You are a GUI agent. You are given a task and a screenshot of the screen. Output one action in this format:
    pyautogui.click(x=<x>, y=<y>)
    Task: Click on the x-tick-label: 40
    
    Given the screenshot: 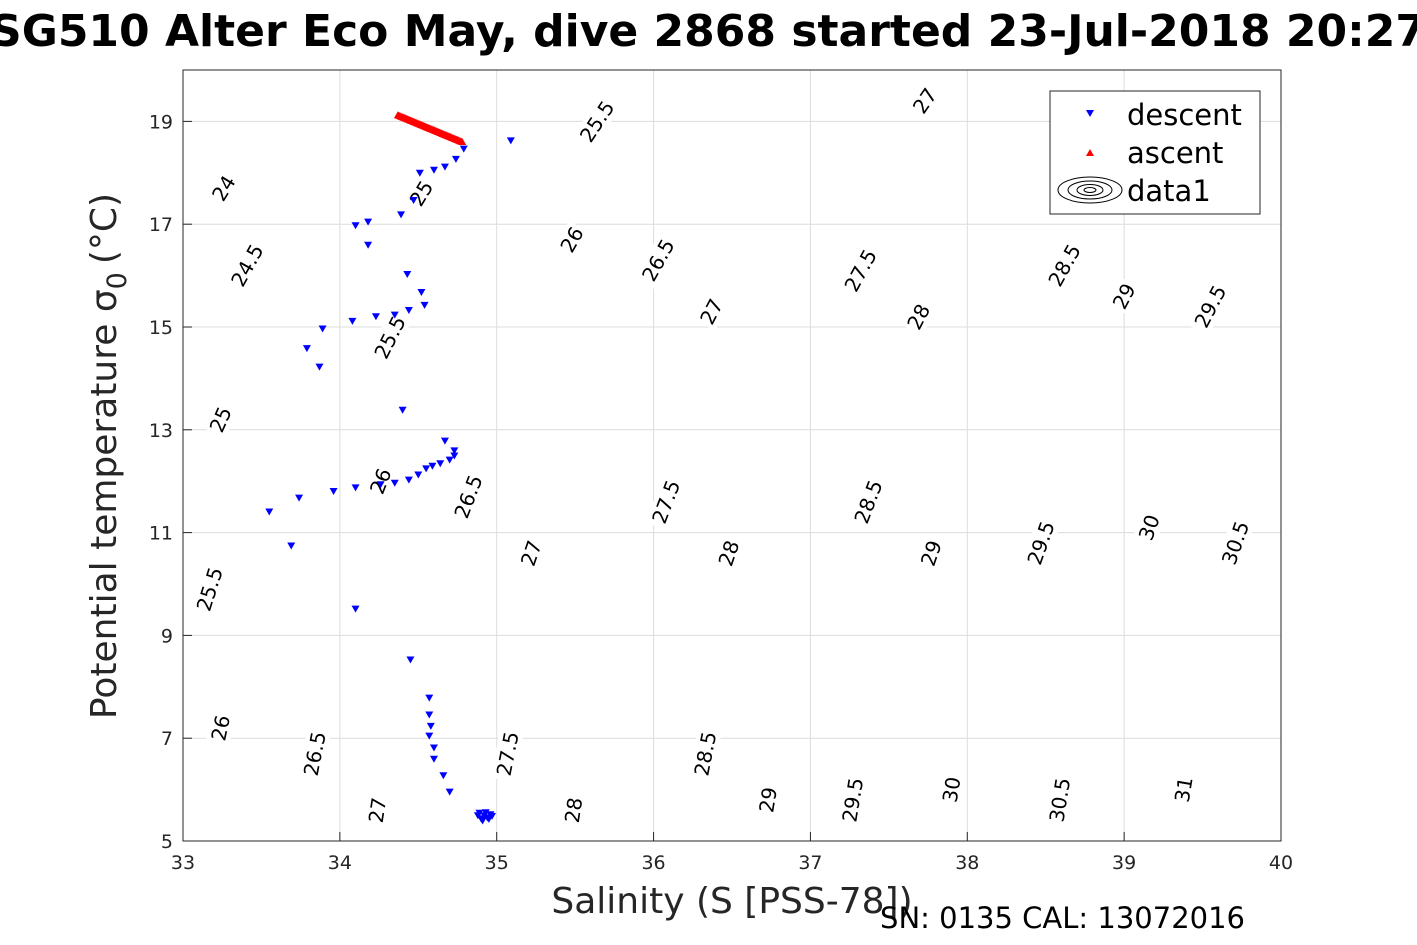 What is the action you would take?
    pyautogui.click(x=1281, y=863)
    